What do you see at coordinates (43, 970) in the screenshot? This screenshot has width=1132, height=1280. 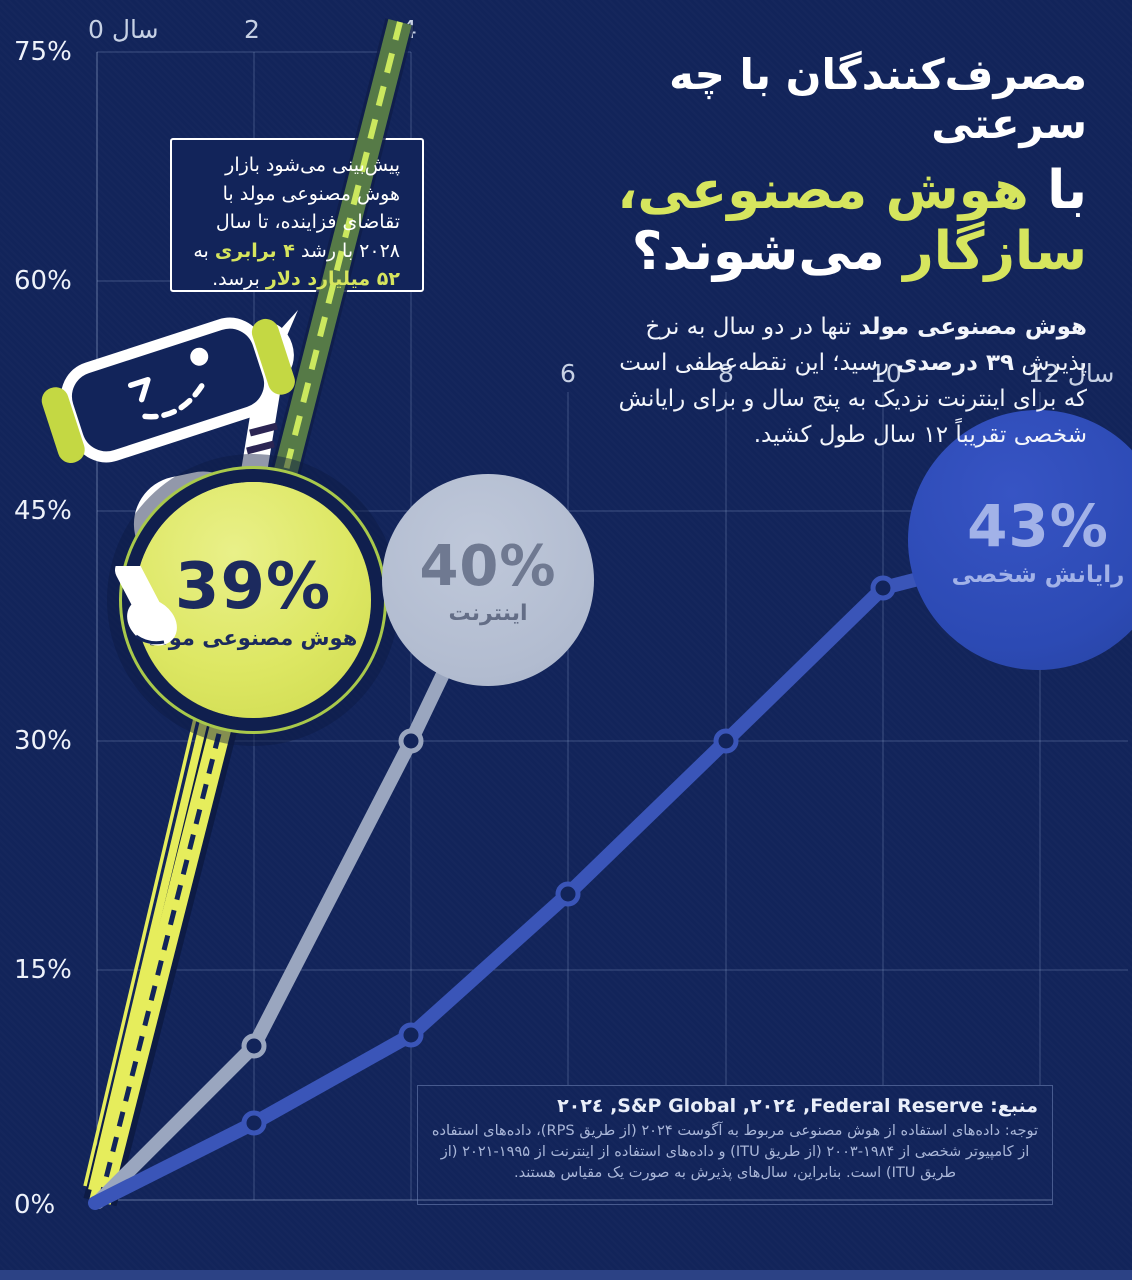 I see `y-tick-15: 15%` at bounding box center [43, 970].